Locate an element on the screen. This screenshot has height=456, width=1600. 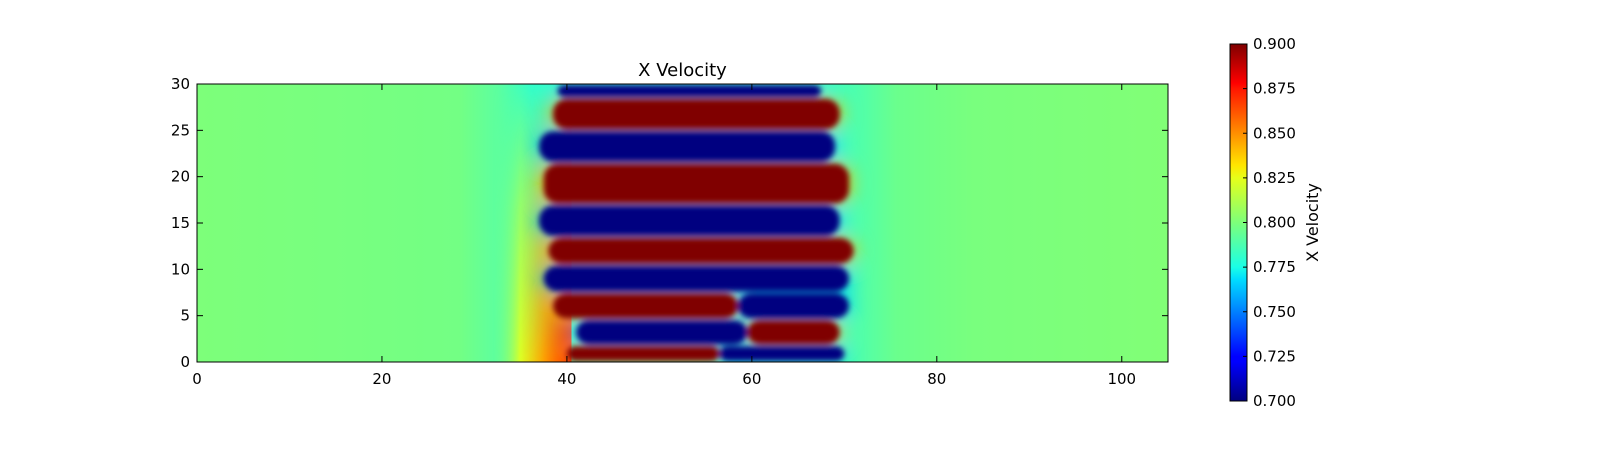
x-tick-label: 40 is located at coordinates (566, 379).